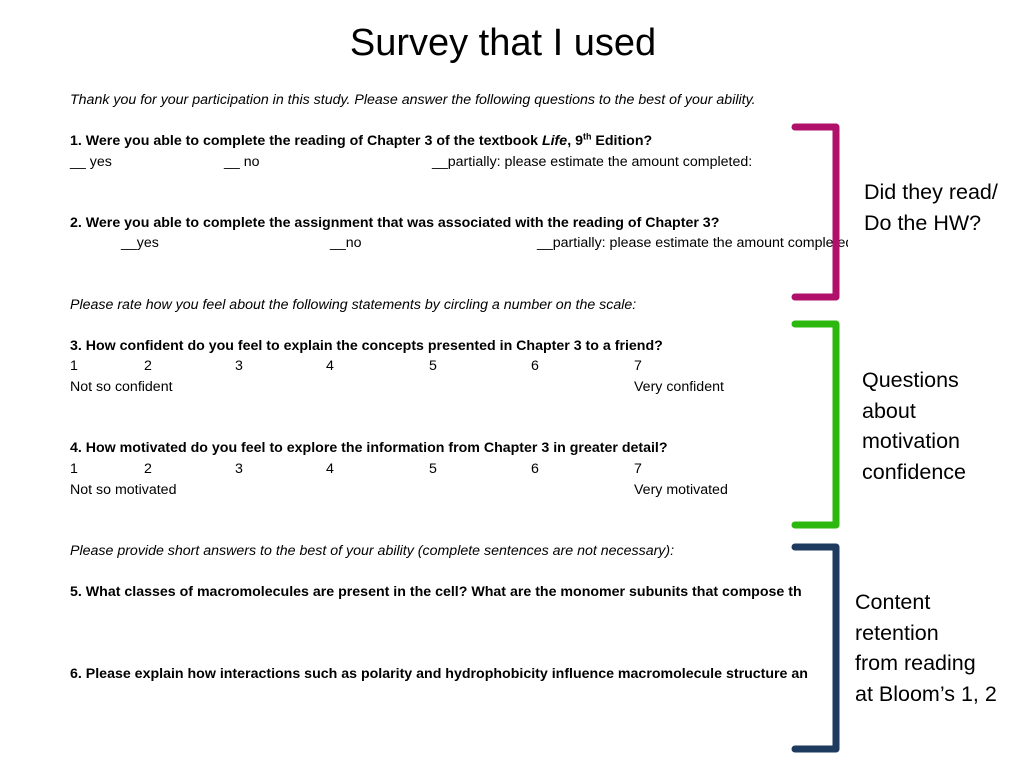 The image size is (1024, 768). What do you see at coordinates (123, 490) in the screenshot?
I see `q4-low-label: Not so motivated` at bounding box center [123, 490].